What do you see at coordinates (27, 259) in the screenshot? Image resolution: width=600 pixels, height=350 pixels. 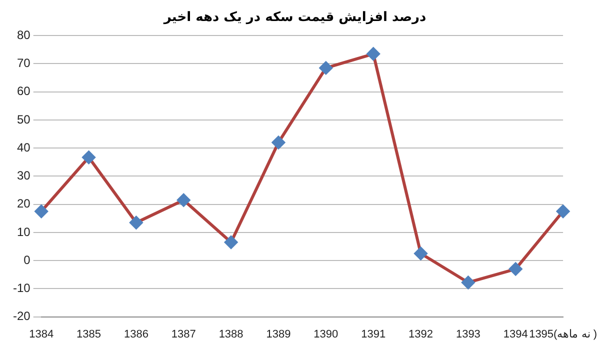 I see `y-tick-label: 0` at bounding box center [27, 259].